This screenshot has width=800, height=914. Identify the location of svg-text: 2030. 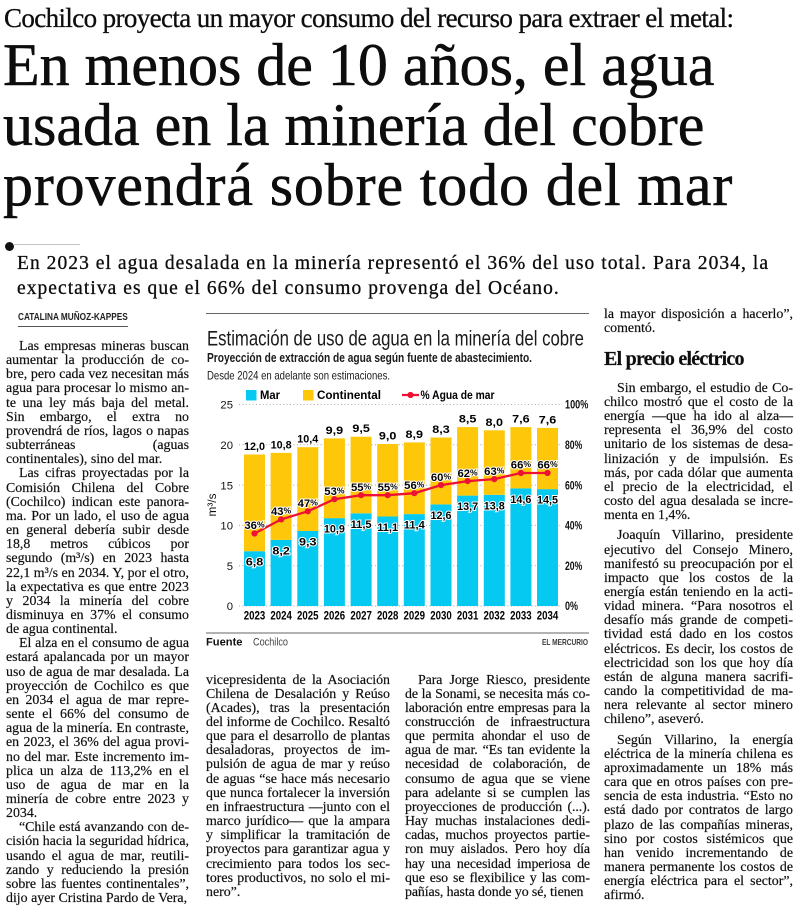
(441, 617).